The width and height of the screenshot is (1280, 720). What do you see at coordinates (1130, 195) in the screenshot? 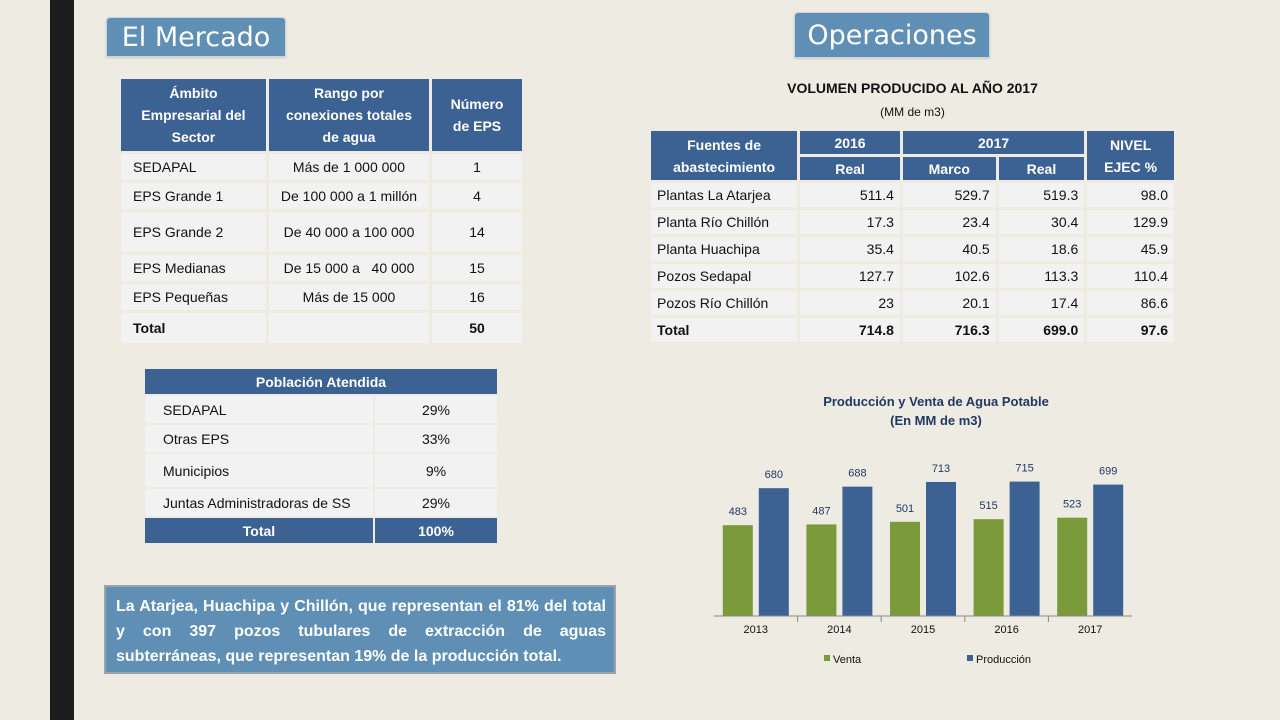
I see `table-cell: 98.0` at bounding box center [1130, 195].